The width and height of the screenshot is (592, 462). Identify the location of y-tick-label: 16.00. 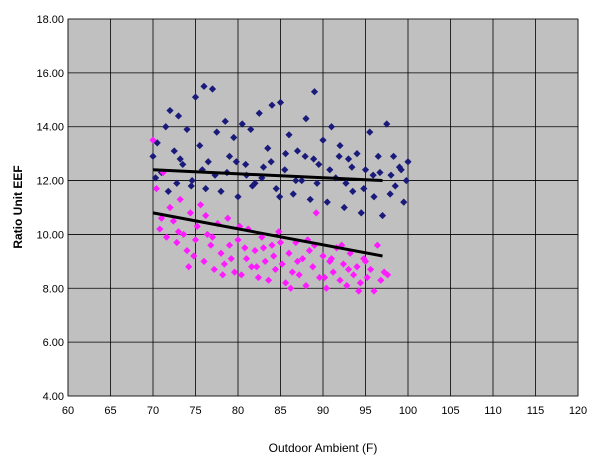
(50, 74).